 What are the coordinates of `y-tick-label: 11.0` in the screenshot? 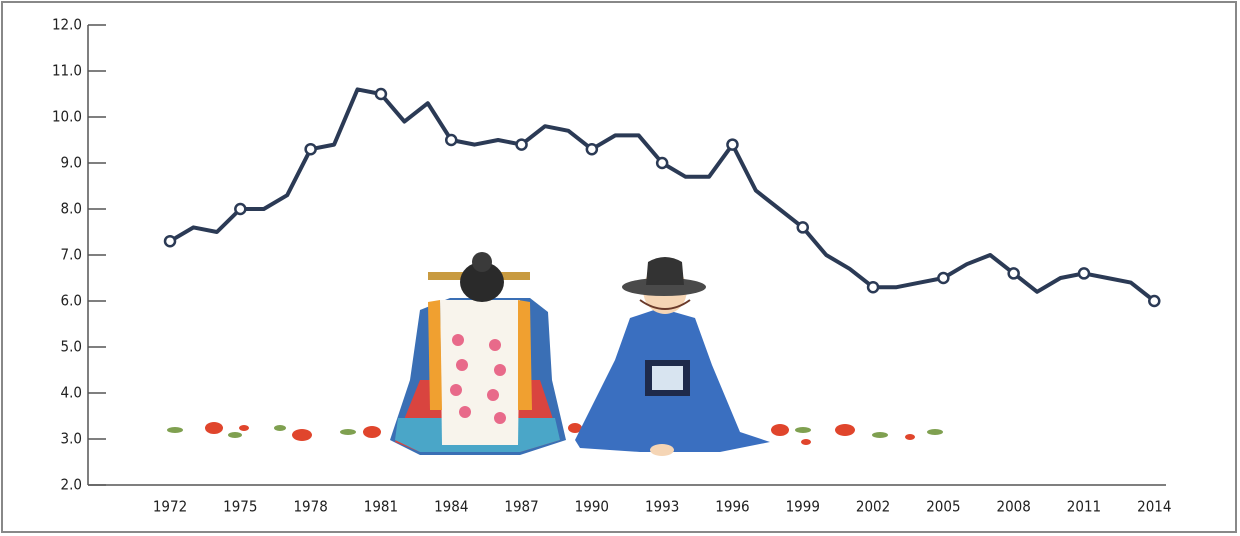 It's located at (67, 71).